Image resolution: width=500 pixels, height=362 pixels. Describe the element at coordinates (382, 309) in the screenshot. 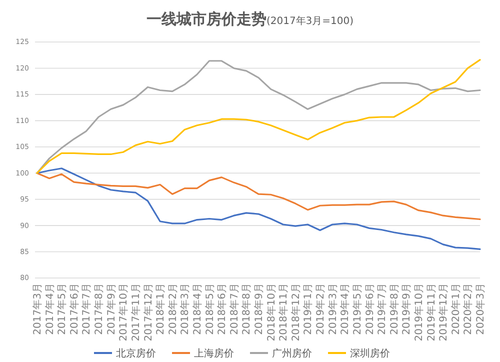

I see `x-tick-label: 2019年7月` at that location.